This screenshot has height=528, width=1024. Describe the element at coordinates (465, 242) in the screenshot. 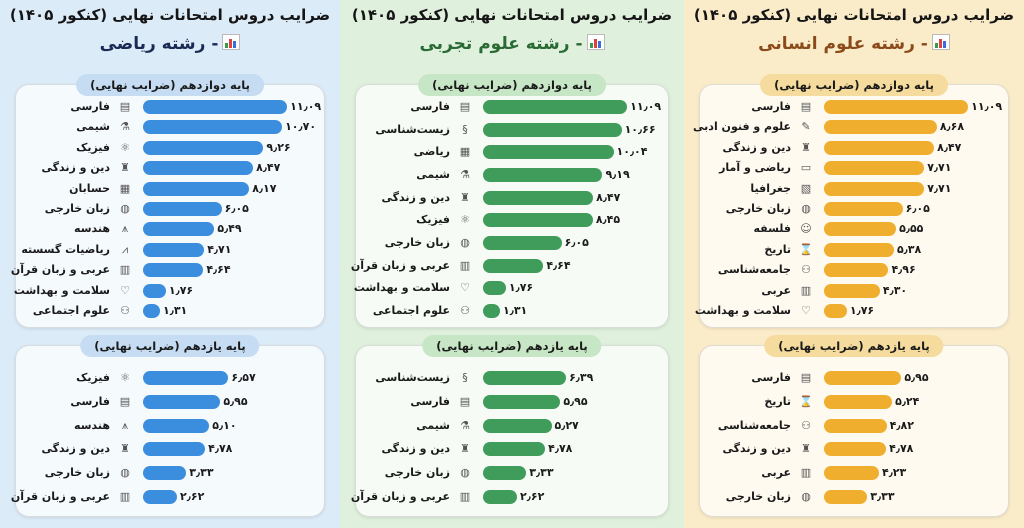

I see `globe-icon: ◍` at that location.